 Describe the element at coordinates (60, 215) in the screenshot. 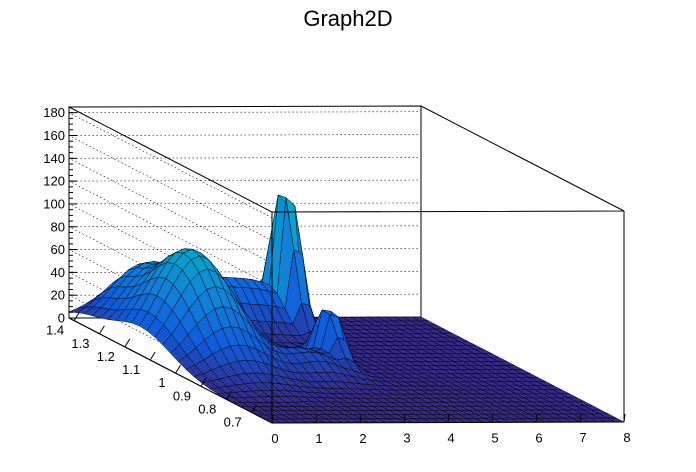

I see `z-axis: 0 20 40 60 80 100 120 140 160 180` at that location.